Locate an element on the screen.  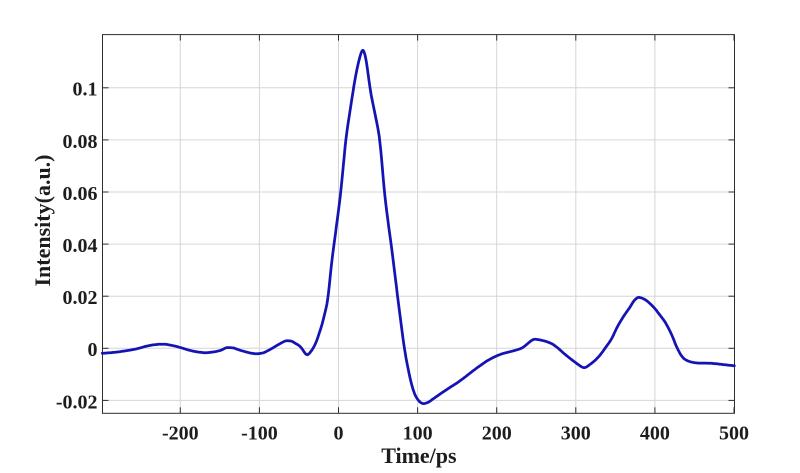
svg-text: Intensity(a.u.) is located at coordinates (42, 220).